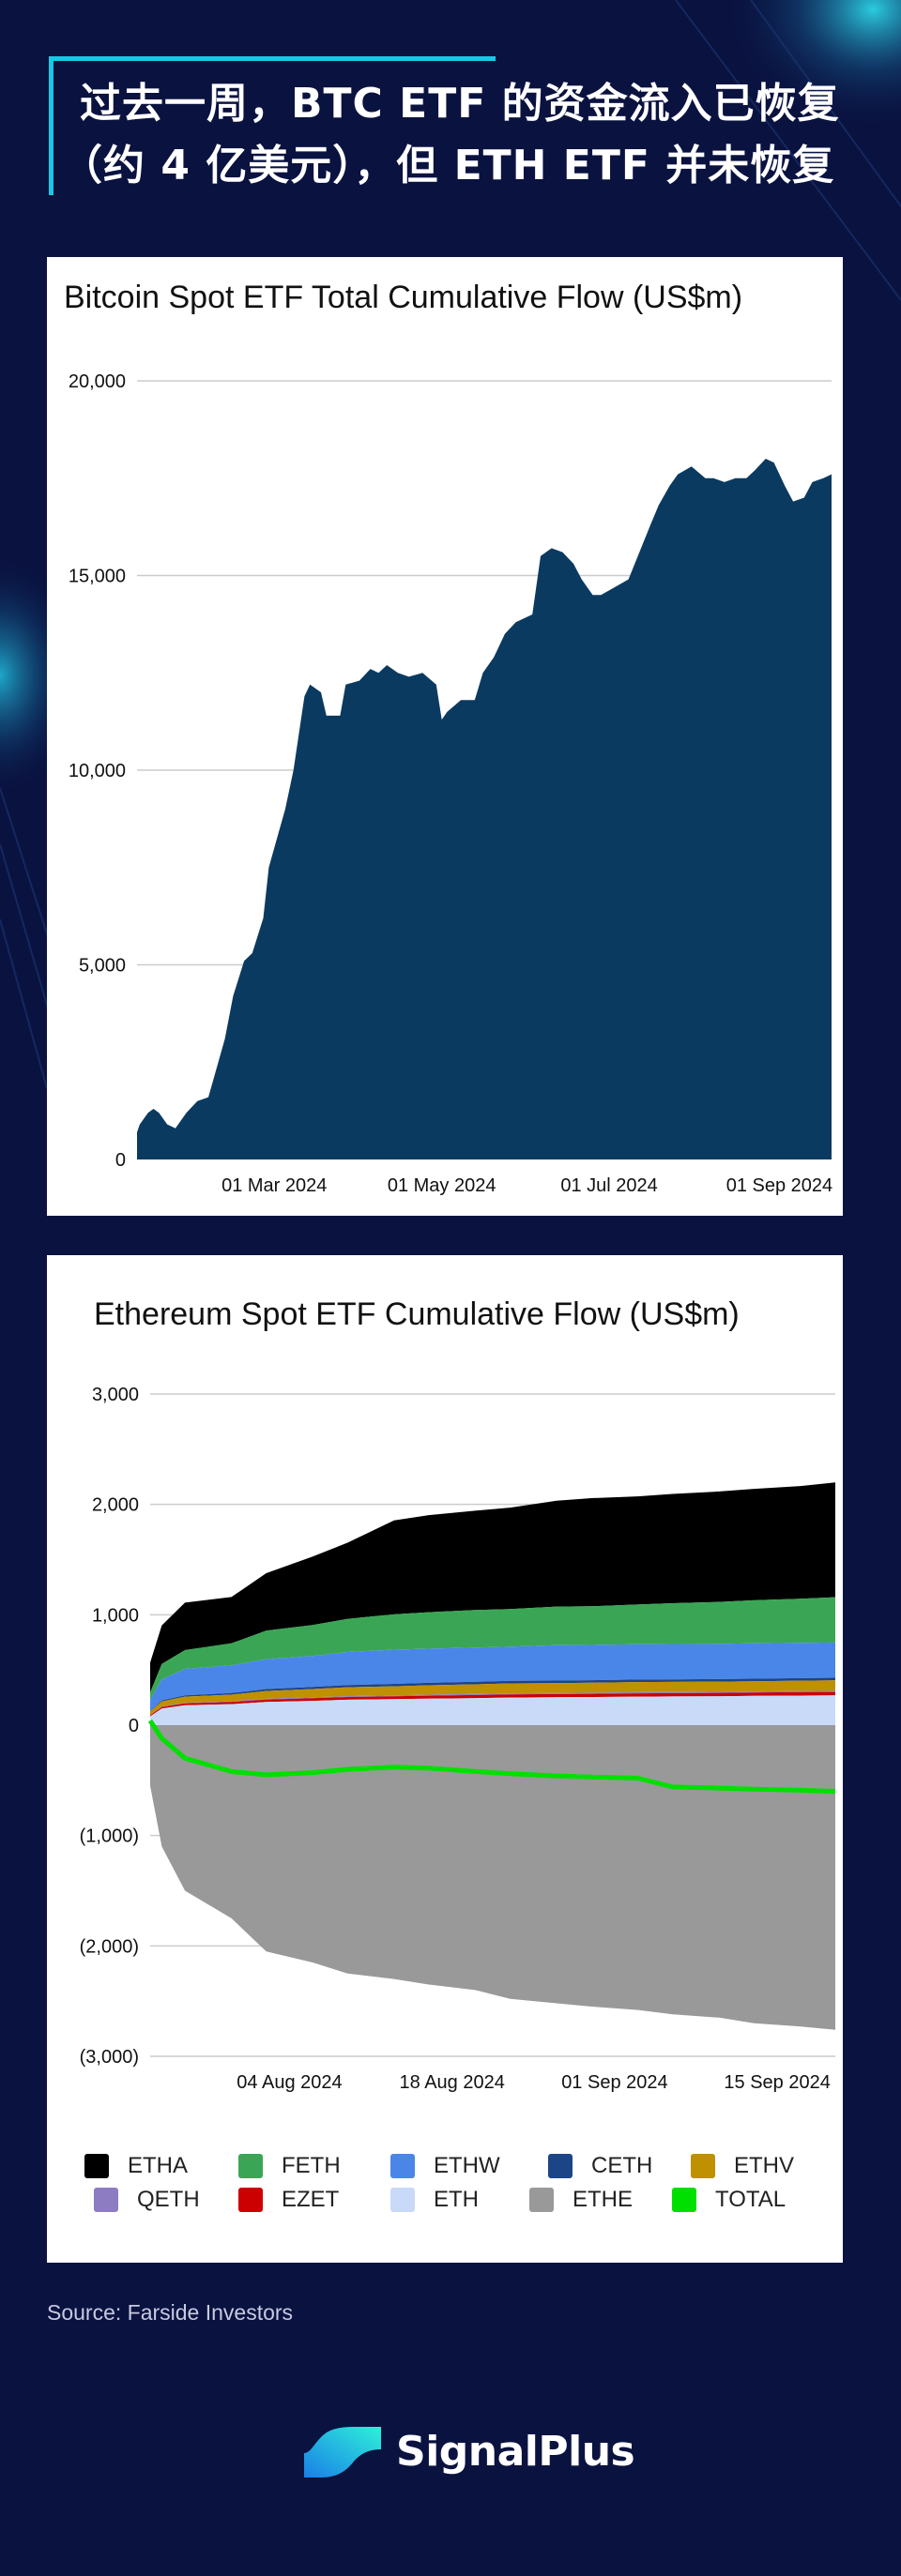 The height and width of the screenshot is (2576, 901). What do you see at coordinates (311, 2200) in the screenshot?
I see `legend-label: EZET` at bounding box center [311, 2200].